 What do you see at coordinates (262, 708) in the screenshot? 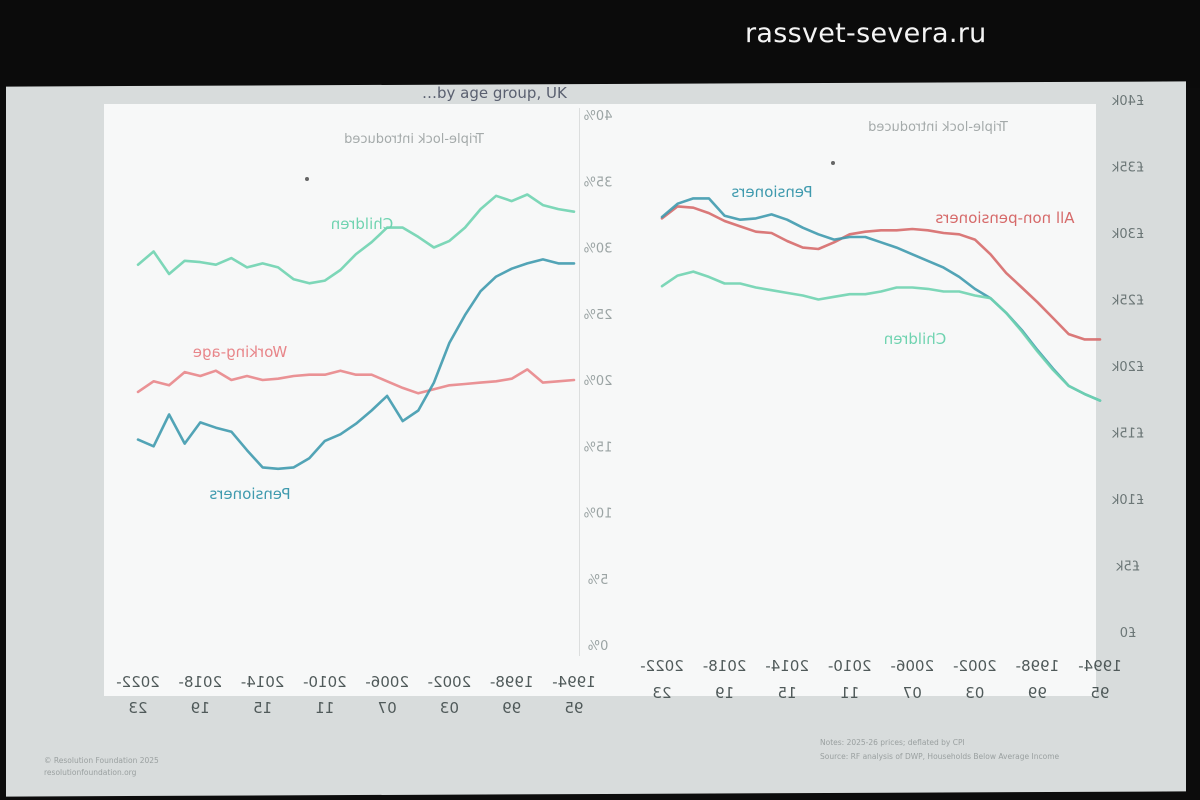
I see `left-x-tick-label-bottom: 15` at bounding box center [262, 708].